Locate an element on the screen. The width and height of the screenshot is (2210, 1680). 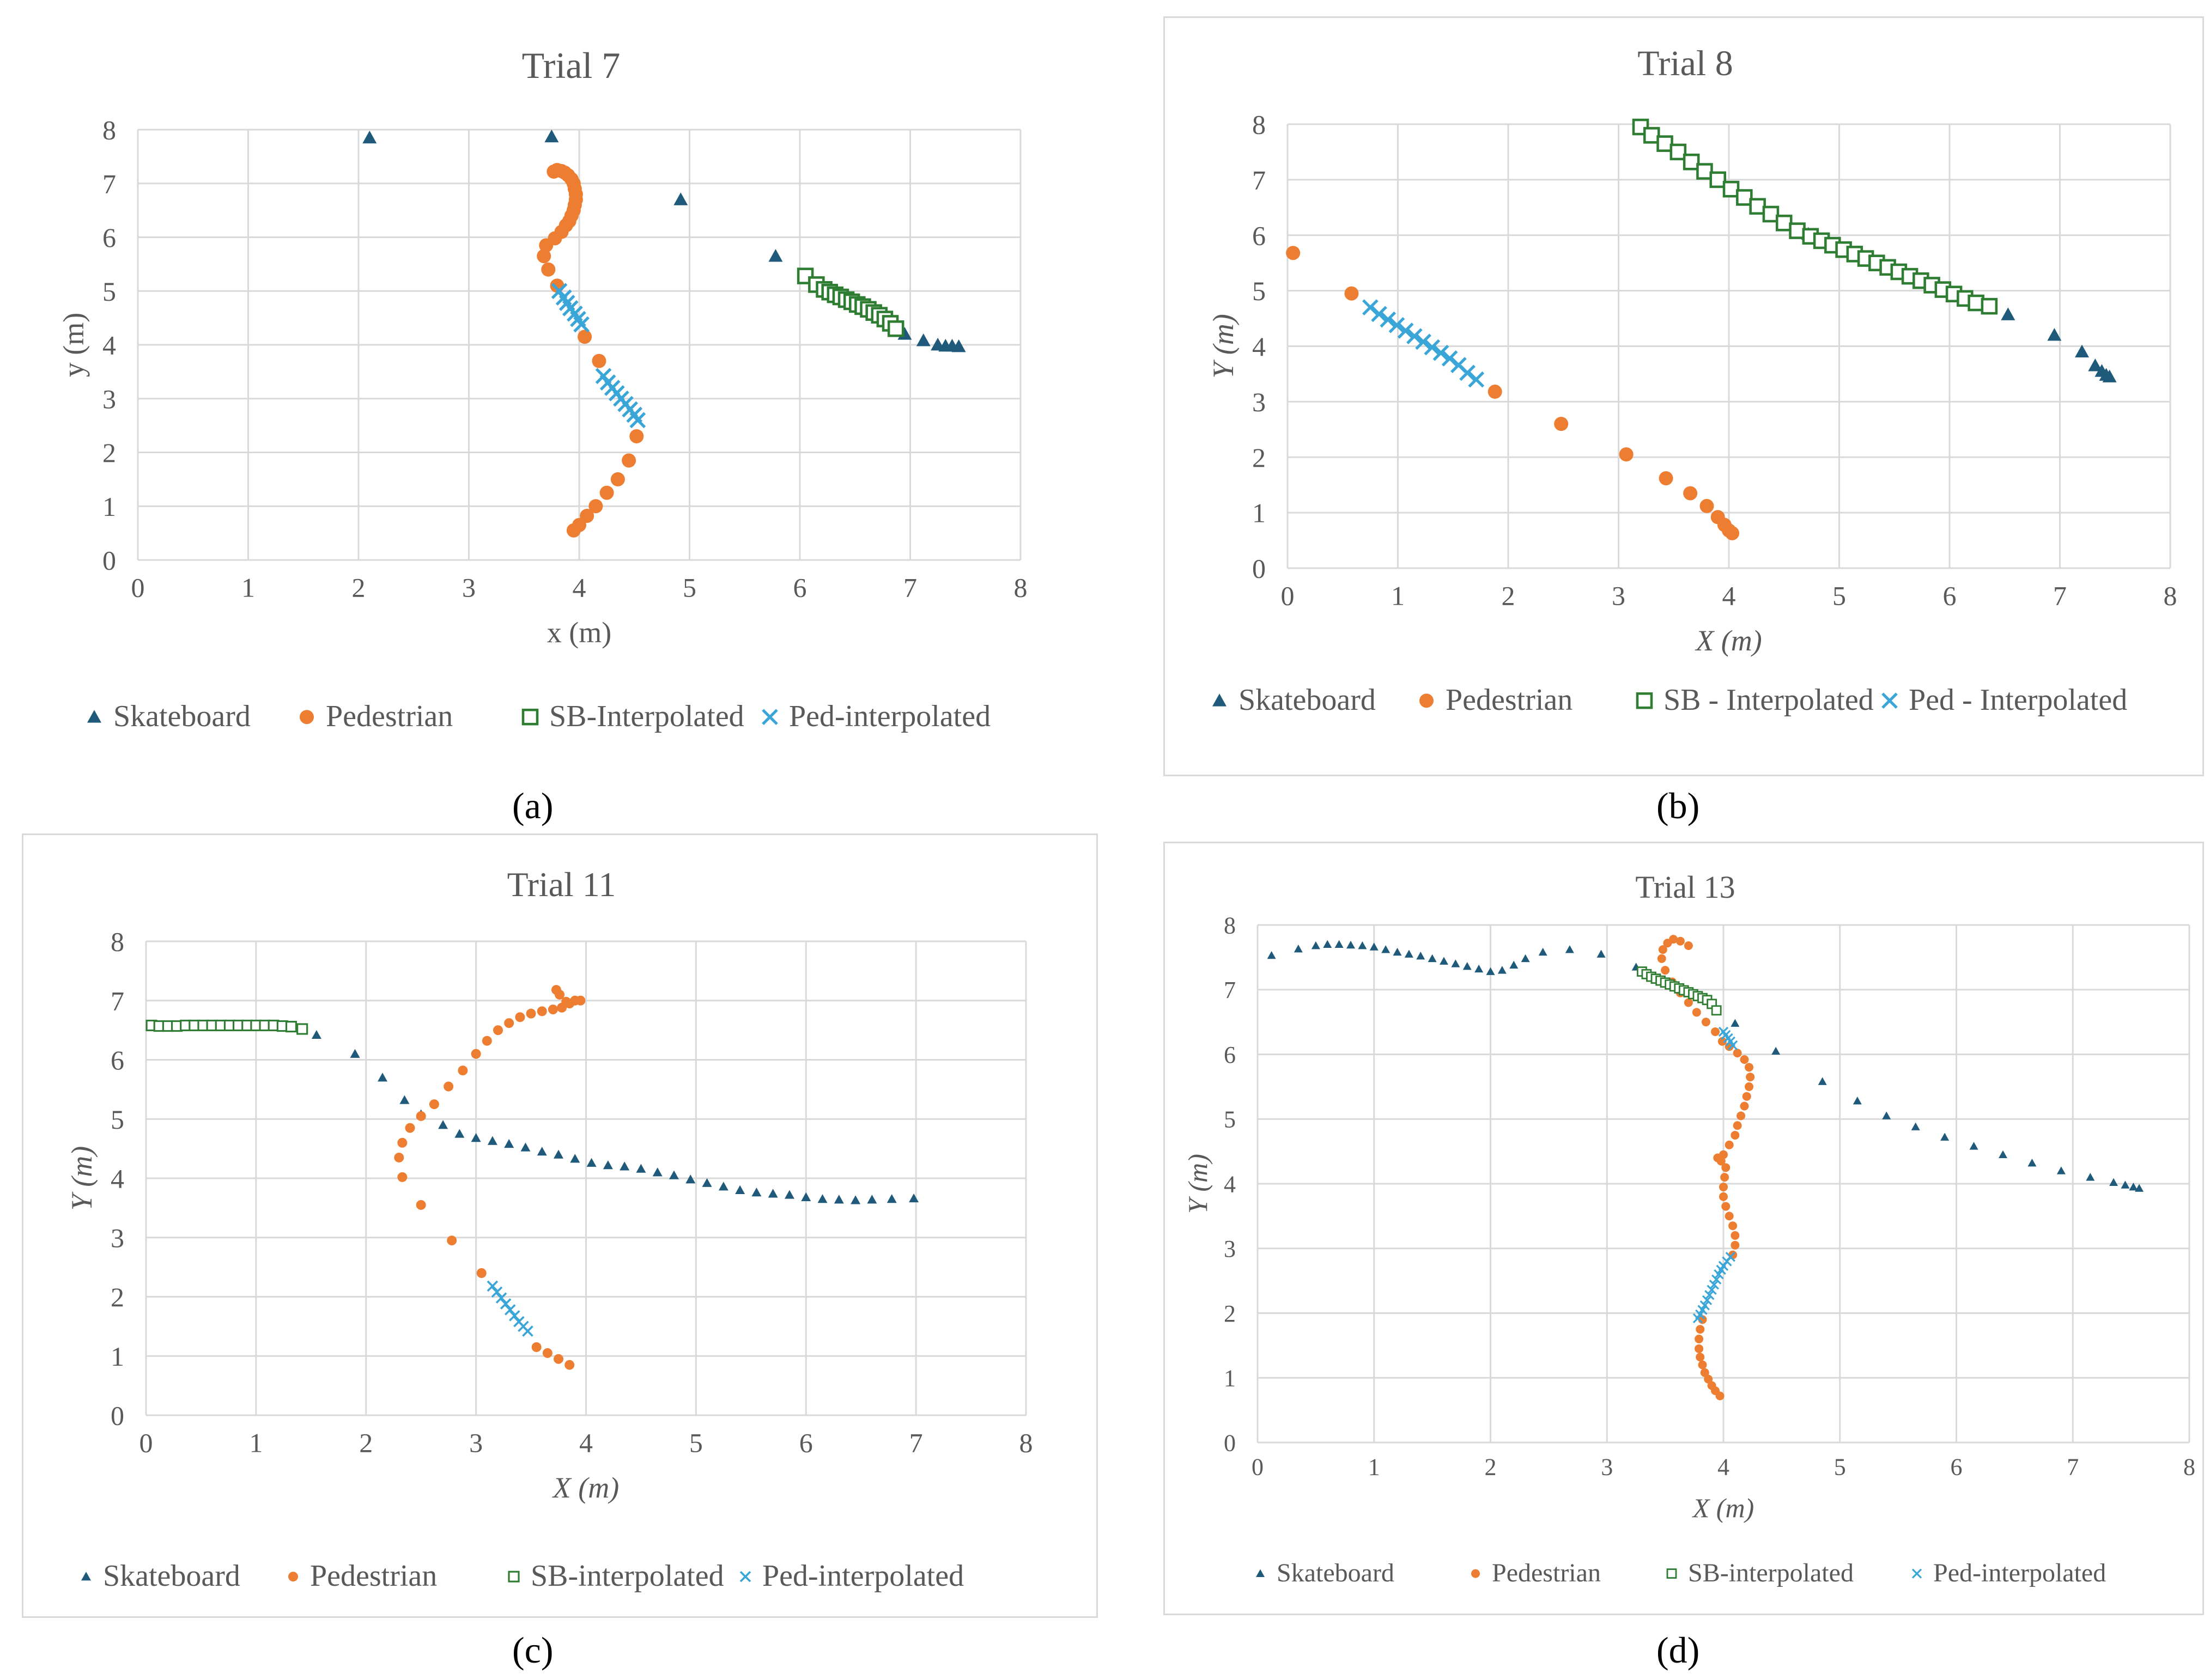
legend-label: Pedestrian is located at coordinates (1509, 700).